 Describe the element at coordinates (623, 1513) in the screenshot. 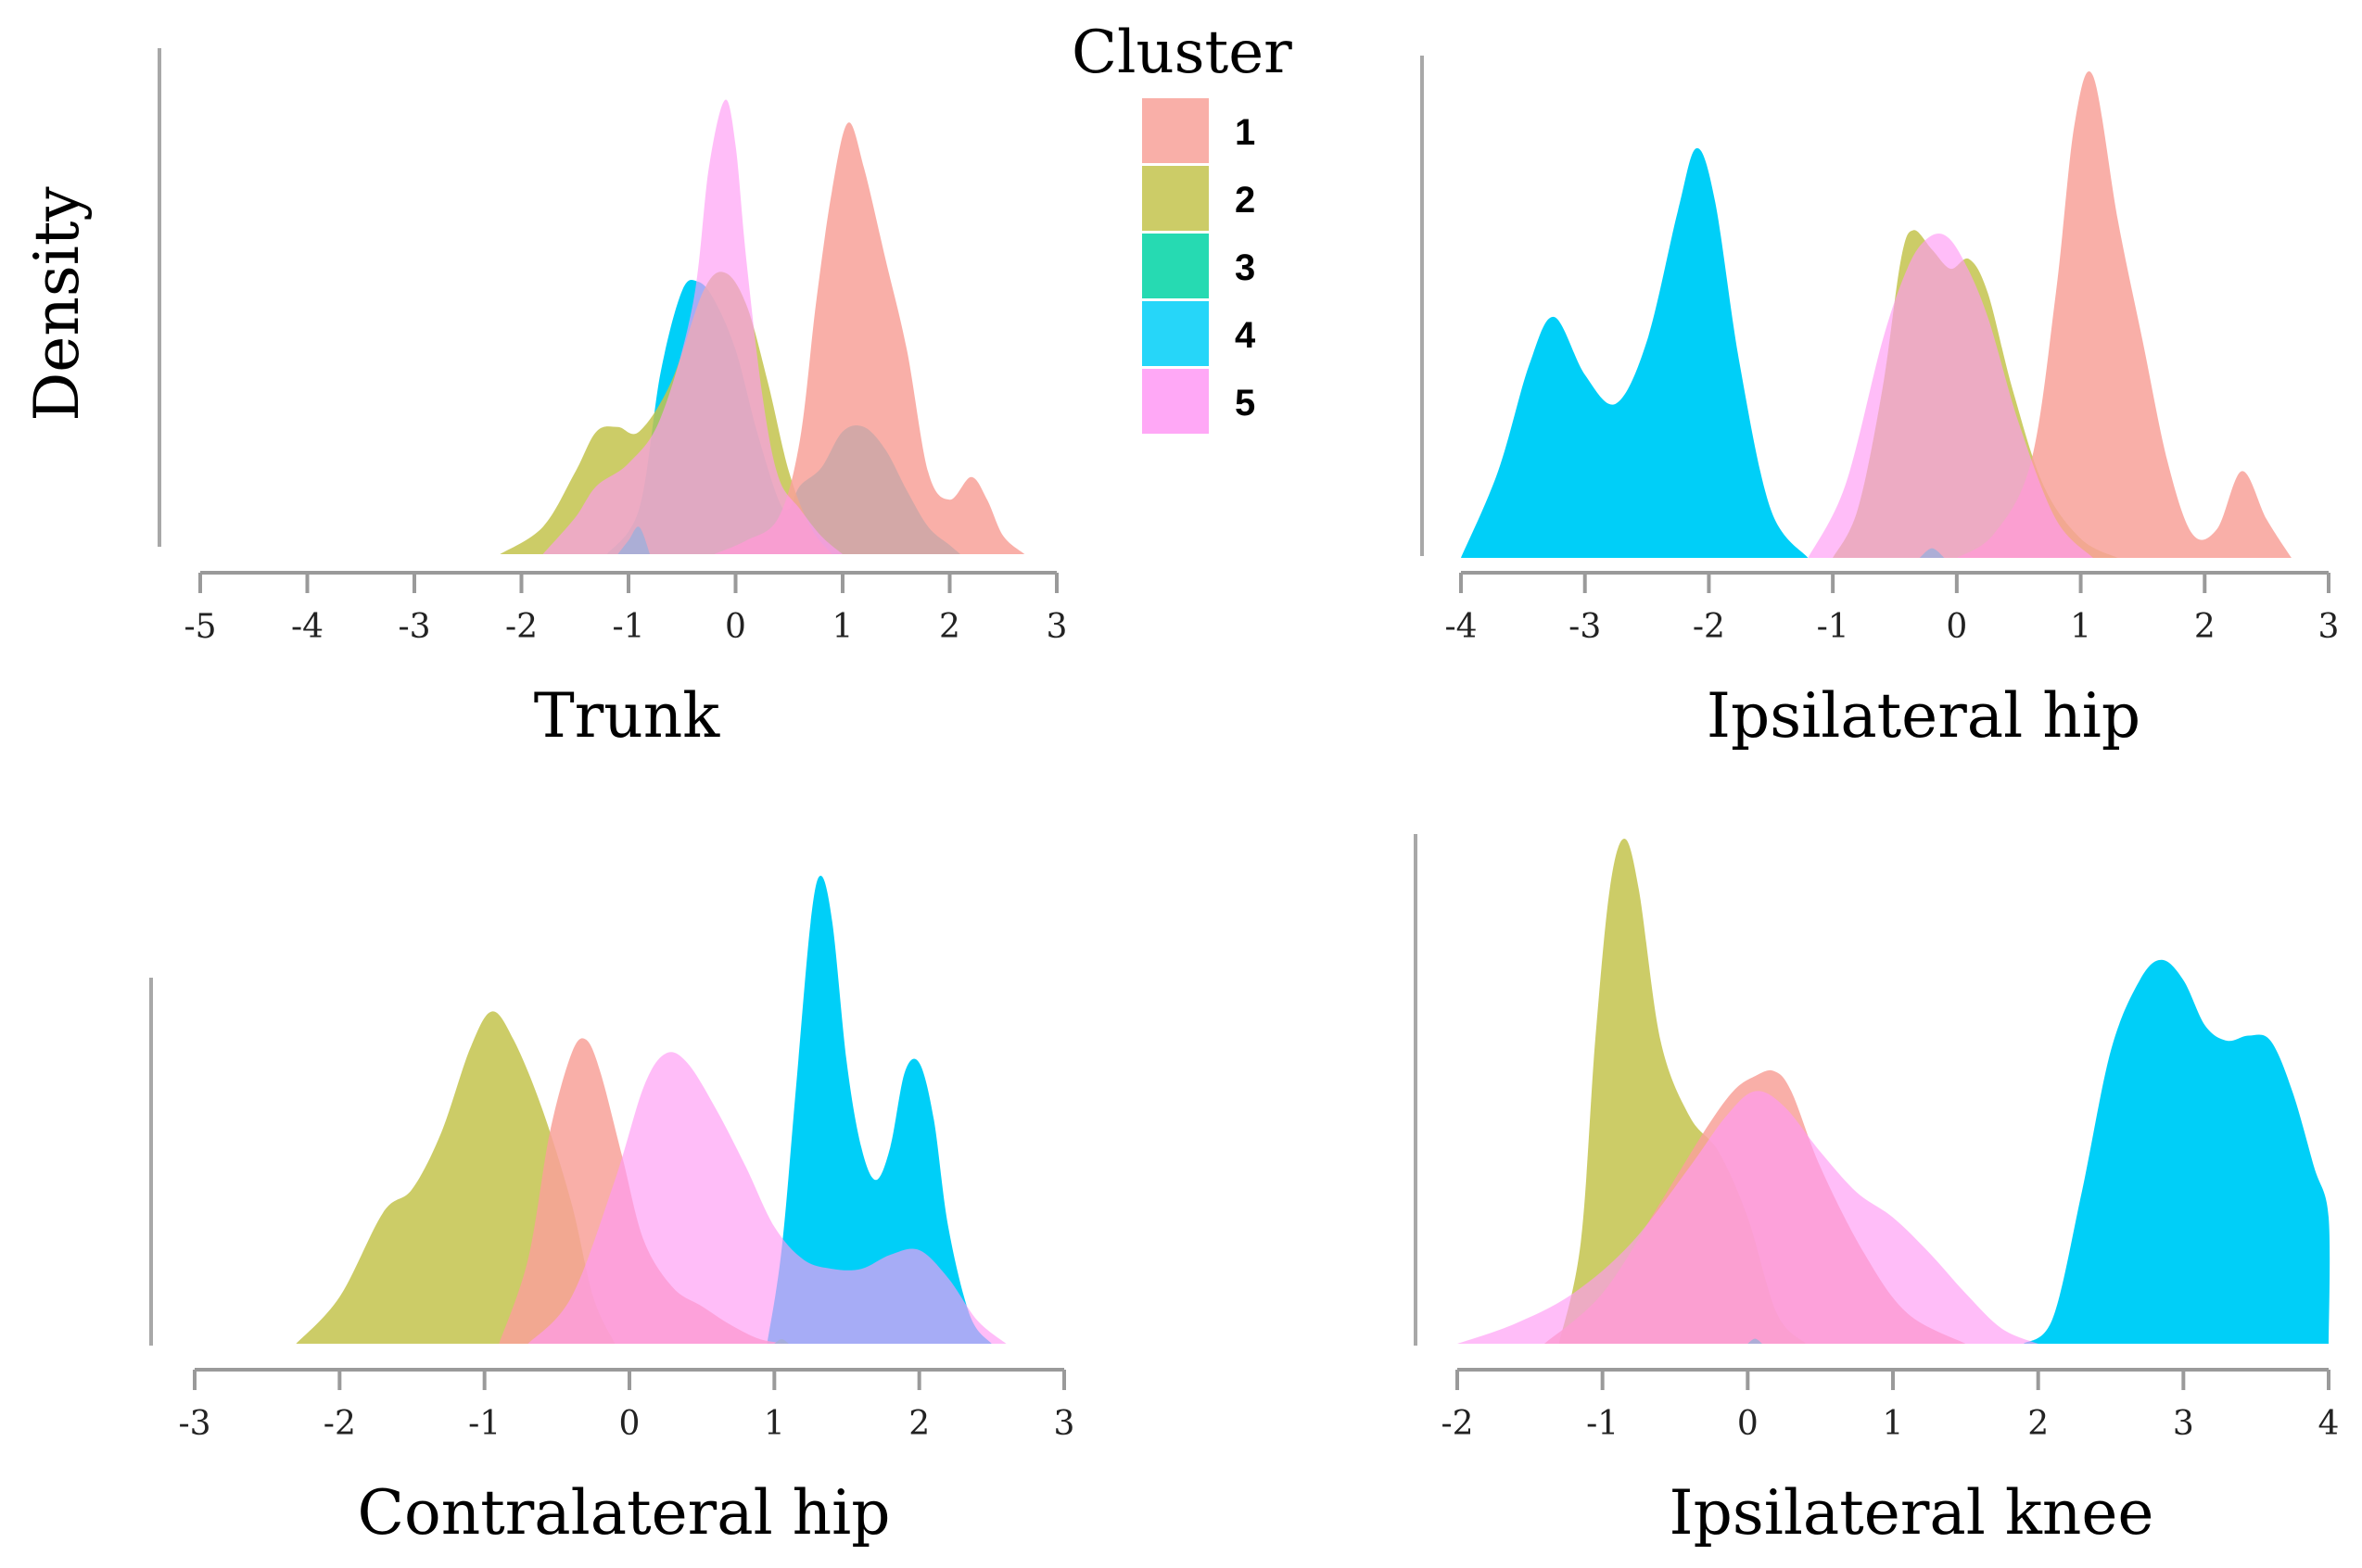

I see `x-axis-title: Contralateral hip` at that location.